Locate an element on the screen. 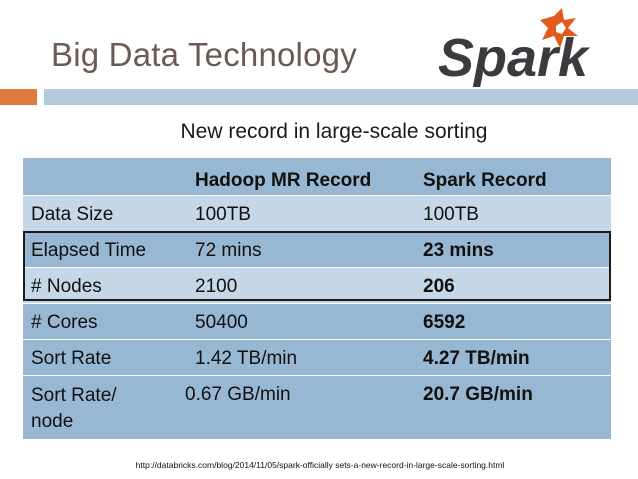  table-cell-spark: 100TB is located at coordinates (451, 214).